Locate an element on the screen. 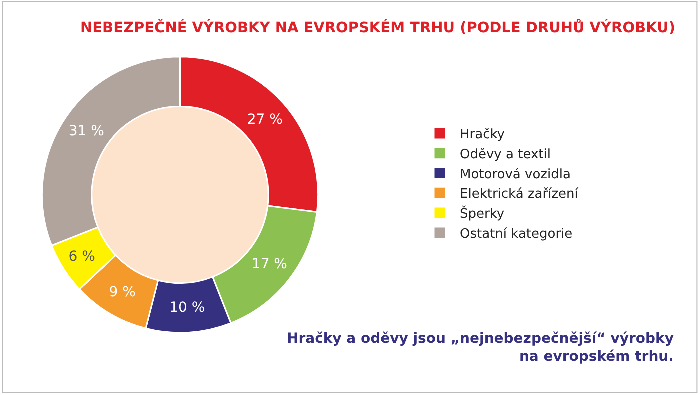  data-label: 17 % is located at coordinates (270, 264).